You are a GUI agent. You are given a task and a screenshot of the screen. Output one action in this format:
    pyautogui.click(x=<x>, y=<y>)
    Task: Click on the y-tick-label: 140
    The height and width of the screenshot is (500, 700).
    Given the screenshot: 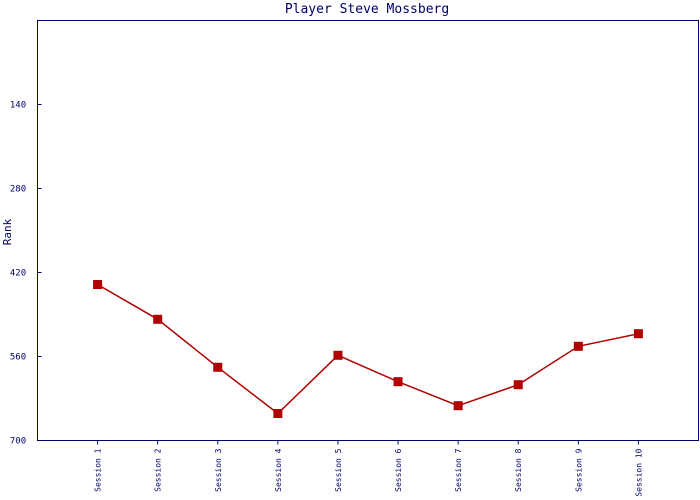 What is the action you would take?
    pyautogui.click(x=18, y=106)
    